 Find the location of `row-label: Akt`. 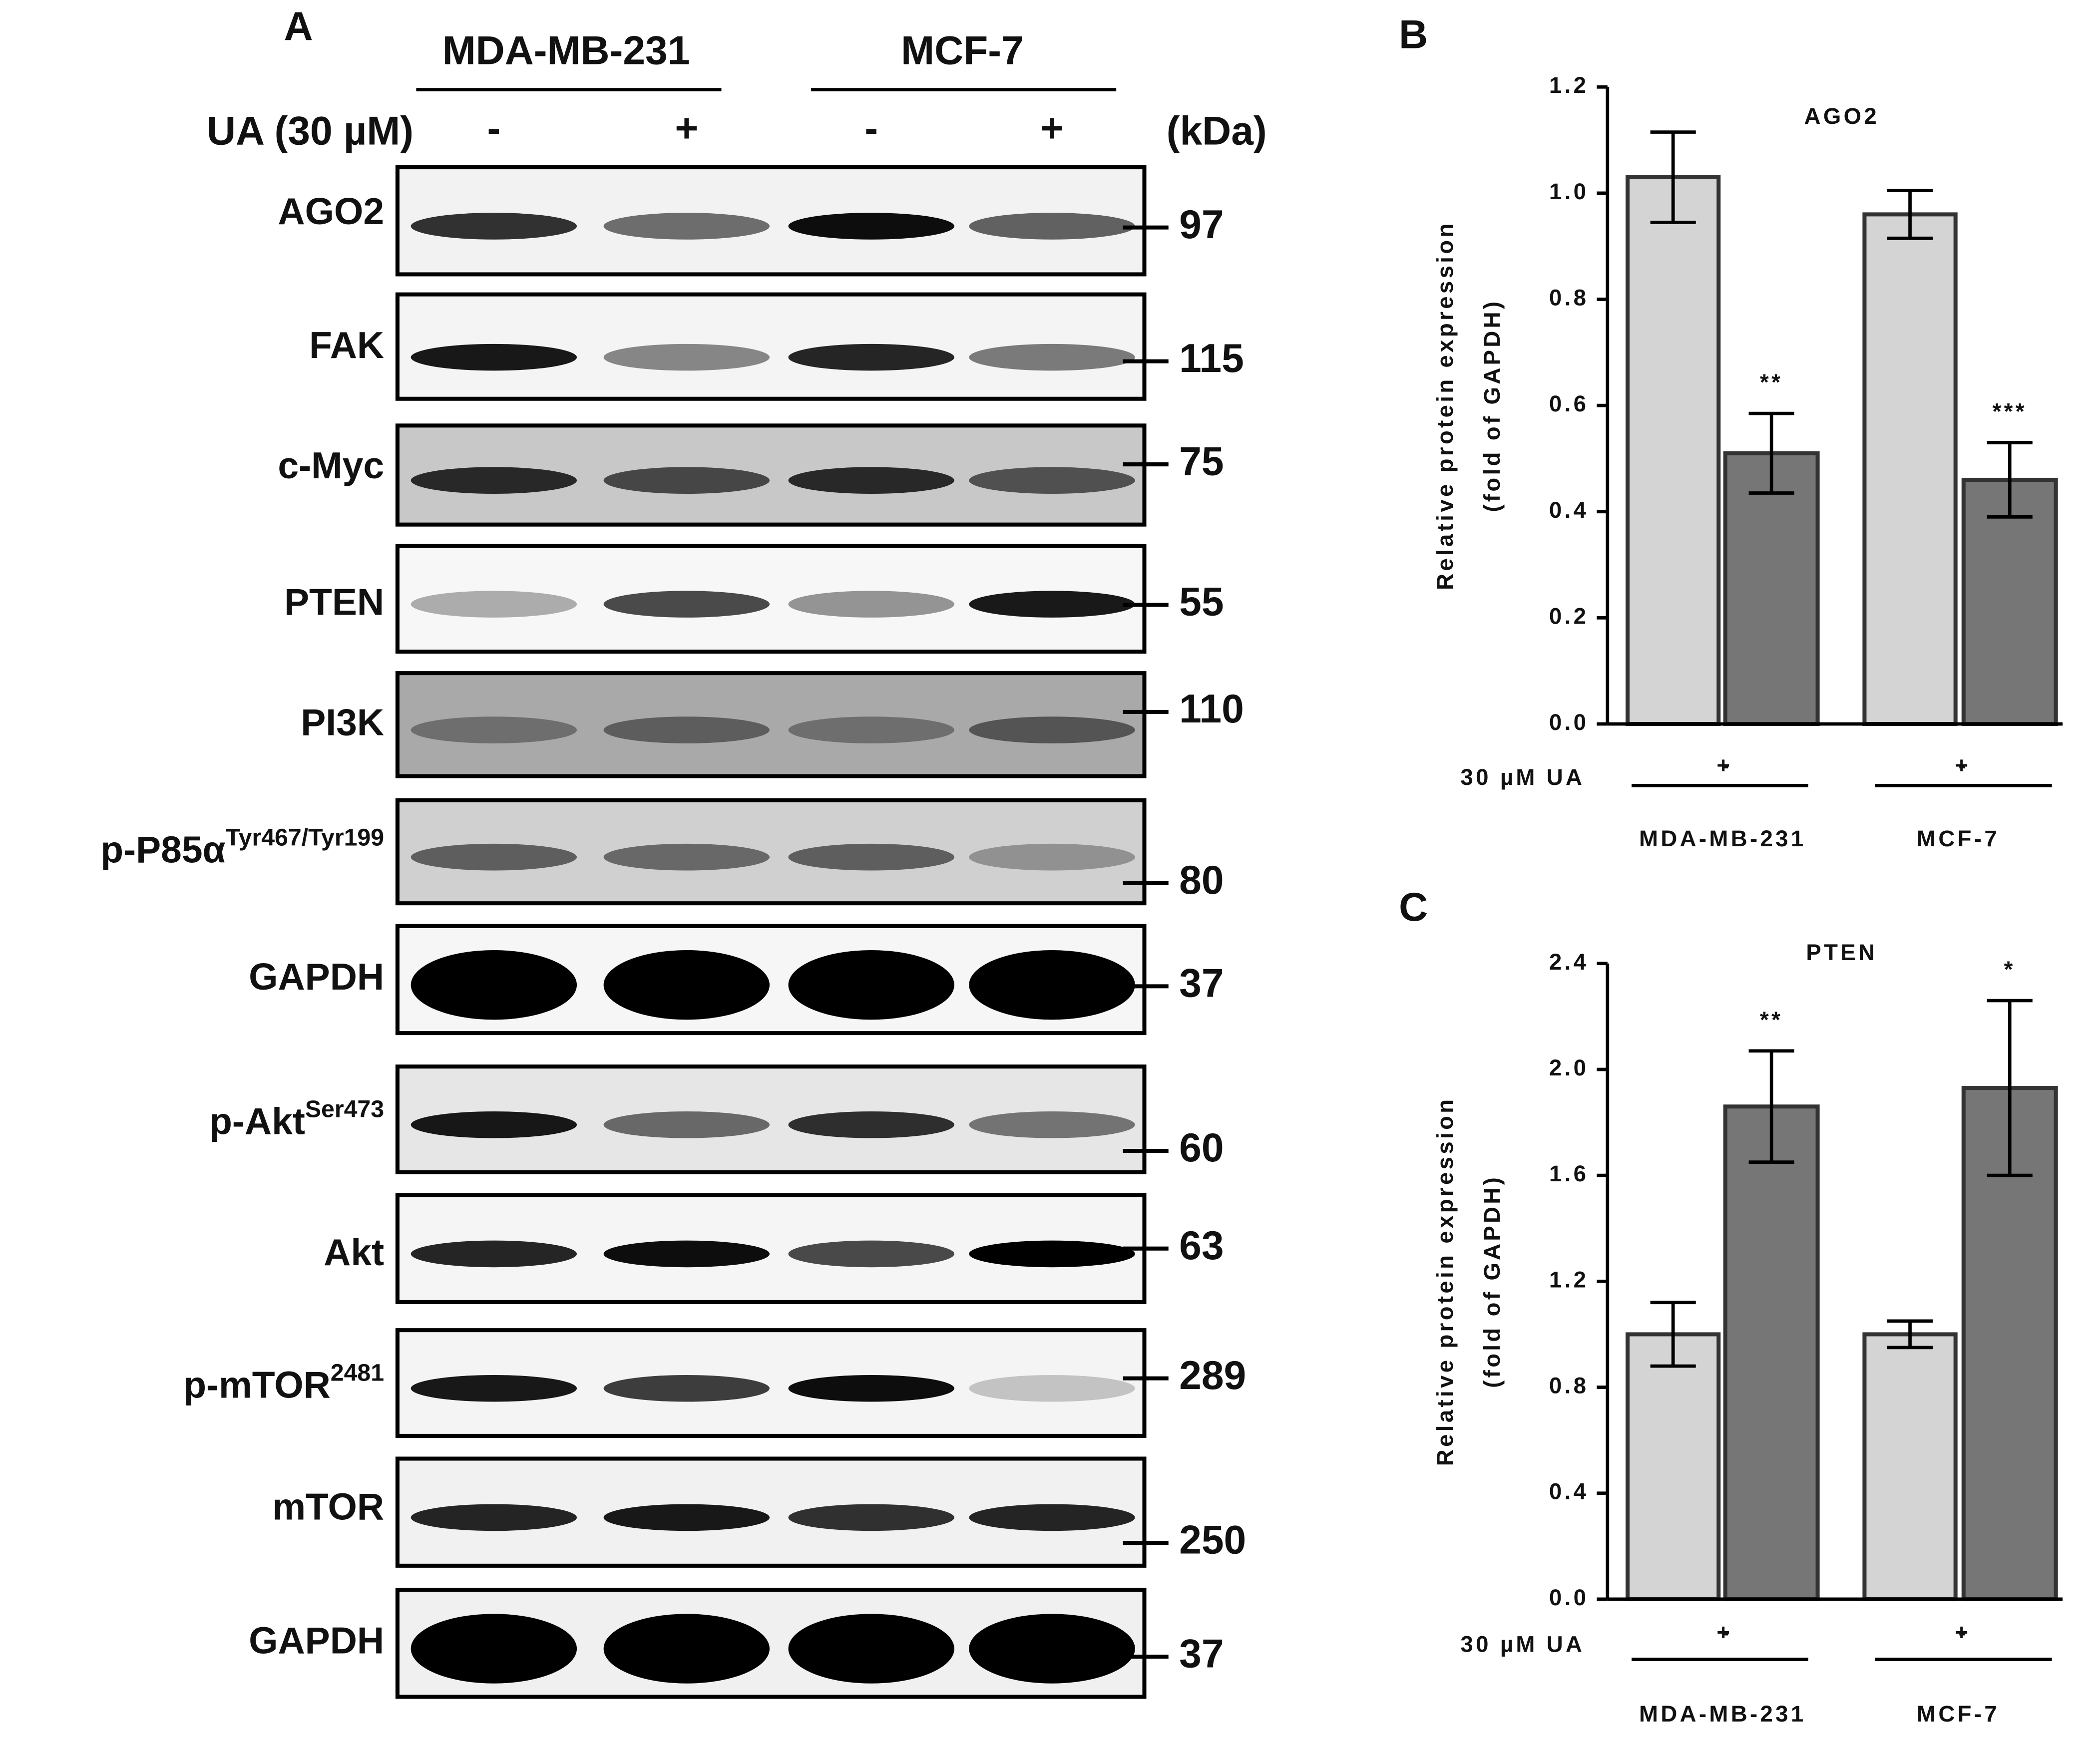

row-label: Akt is located at coordinates (354, 1252).